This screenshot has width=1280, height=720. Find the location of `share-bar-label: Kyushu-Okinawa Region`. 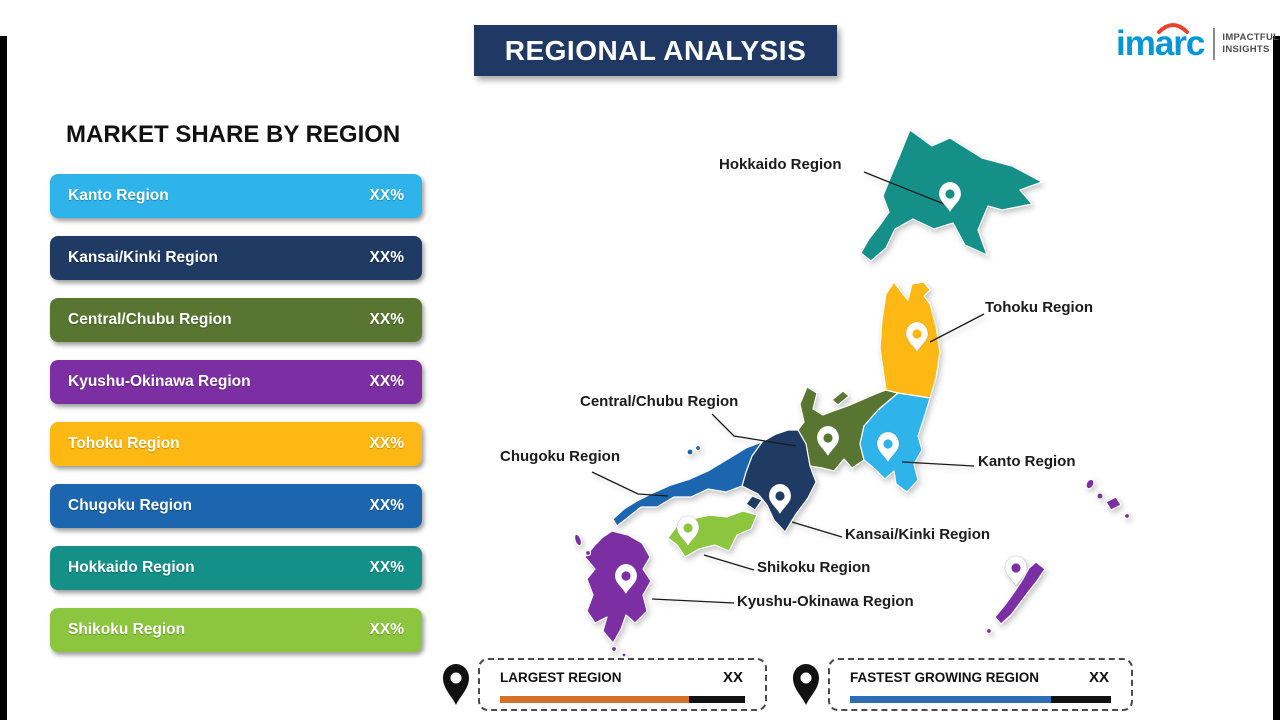

share-bar-label: Kyushu-Okinawa Region is located at coordinates (159, 381).